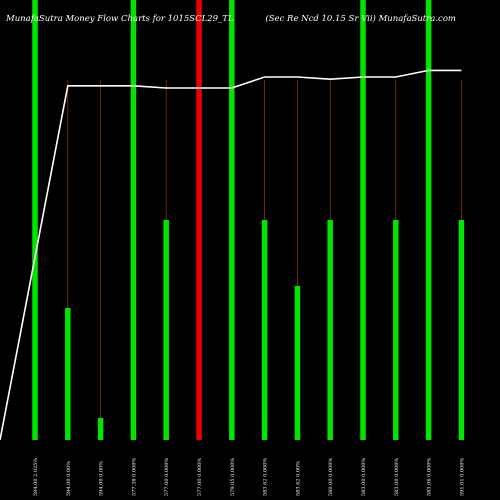 Image resolution: width=500 pixels, height=500 pixels. What do you see at coordinates (36, 477) in the screenshot?
I see `x-tick-label: 594.00 2.025%` at bounding box center [36, 477].